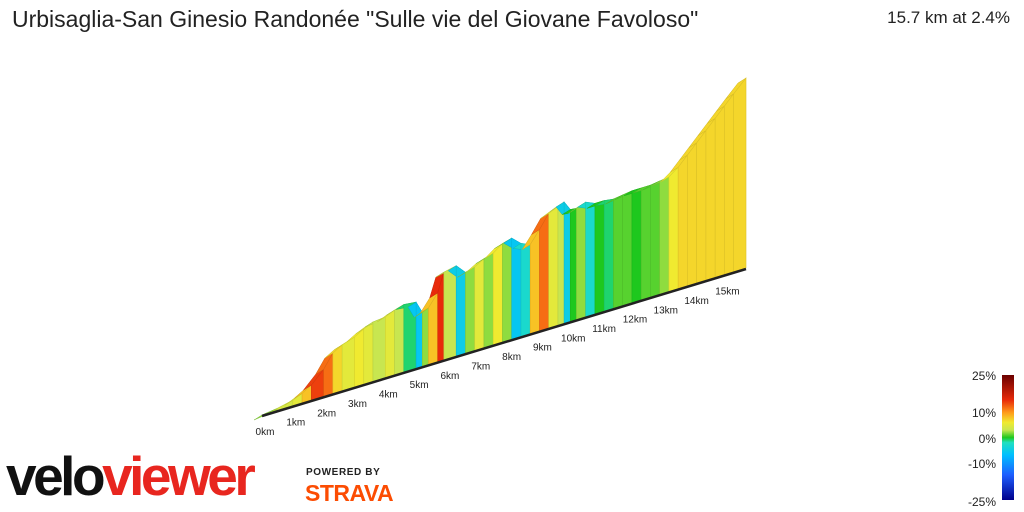 Image resolution: width=1024 pixels, height=512 pixels. Describe the element at coordinates (982, 502) in the screenshot. I see `legend-tick-label: -25%` at that location.